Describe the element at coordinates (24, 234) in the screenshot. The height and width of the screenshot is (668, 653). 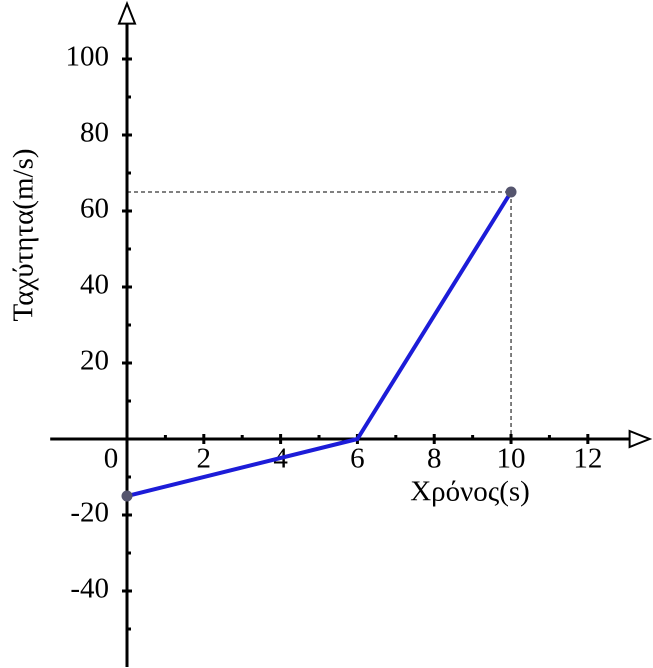
I see `y-axis-label: Ταχύτητα(m/s)` at that location.